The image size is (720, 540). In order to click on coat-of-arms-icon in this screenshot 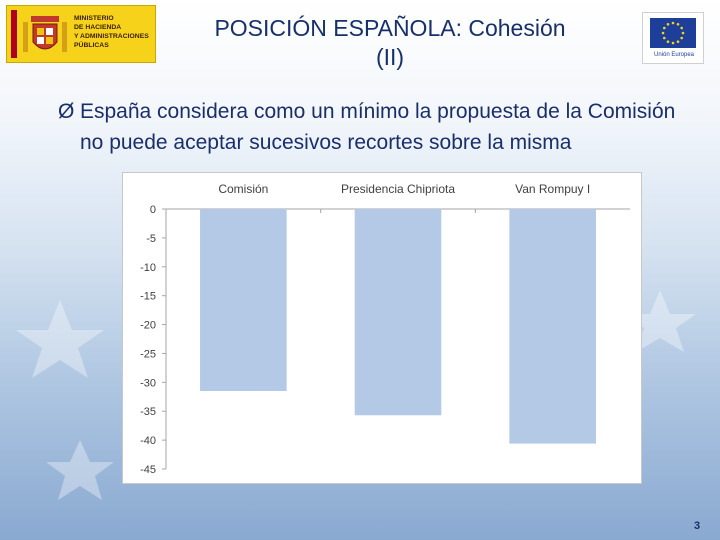, I will do `click(45, 34)`.